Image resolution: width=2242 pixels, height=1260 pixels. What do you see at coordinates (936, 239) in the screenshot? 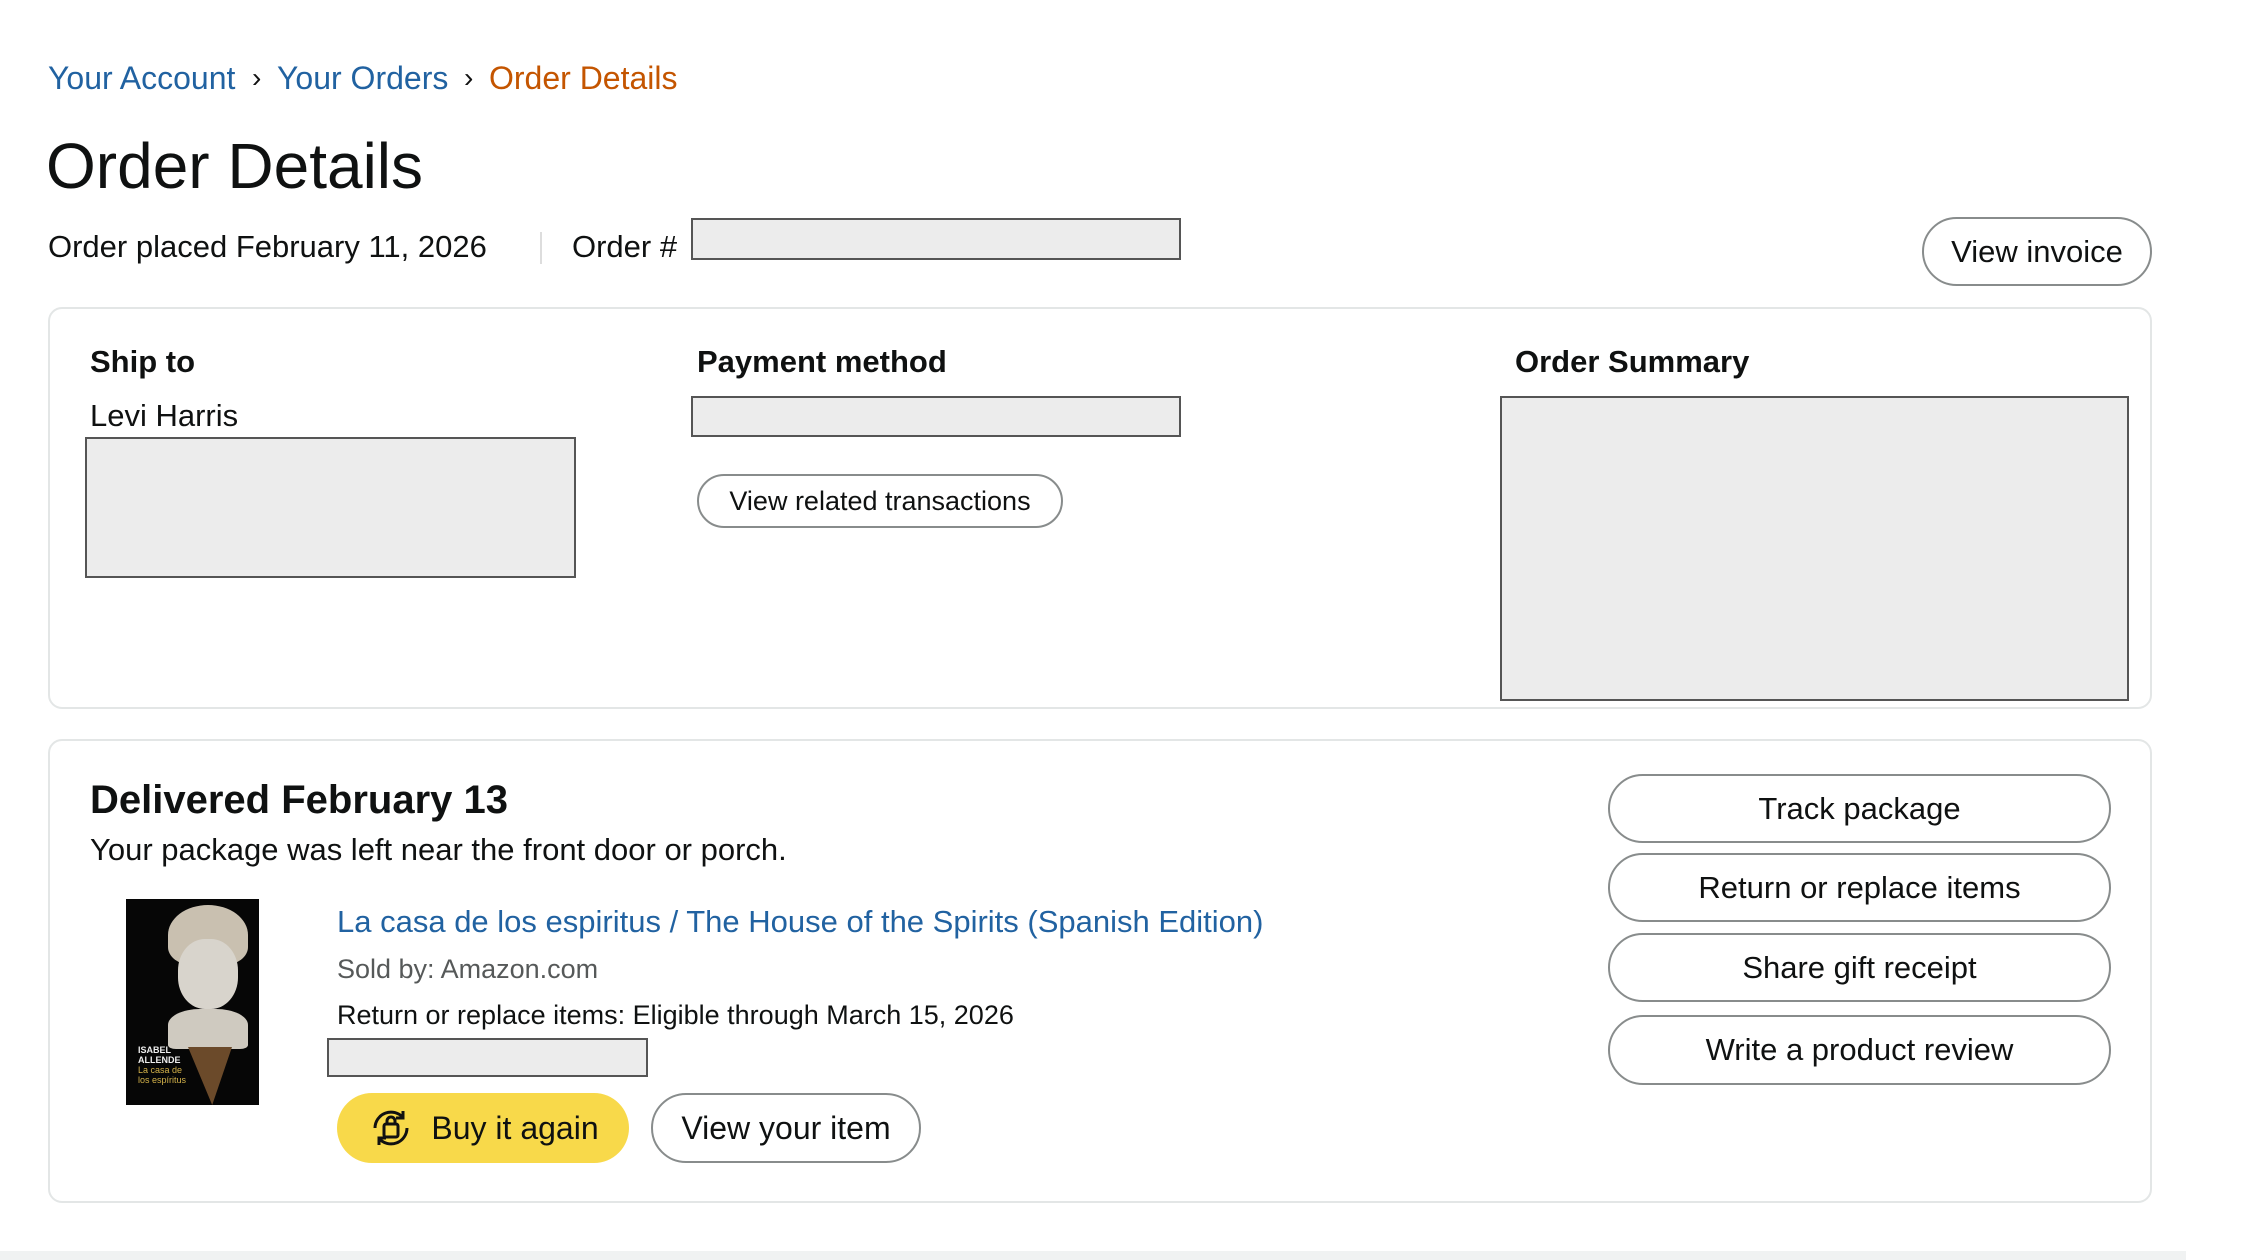
I see `order-number-redacted` at bounding box center [936, 239].